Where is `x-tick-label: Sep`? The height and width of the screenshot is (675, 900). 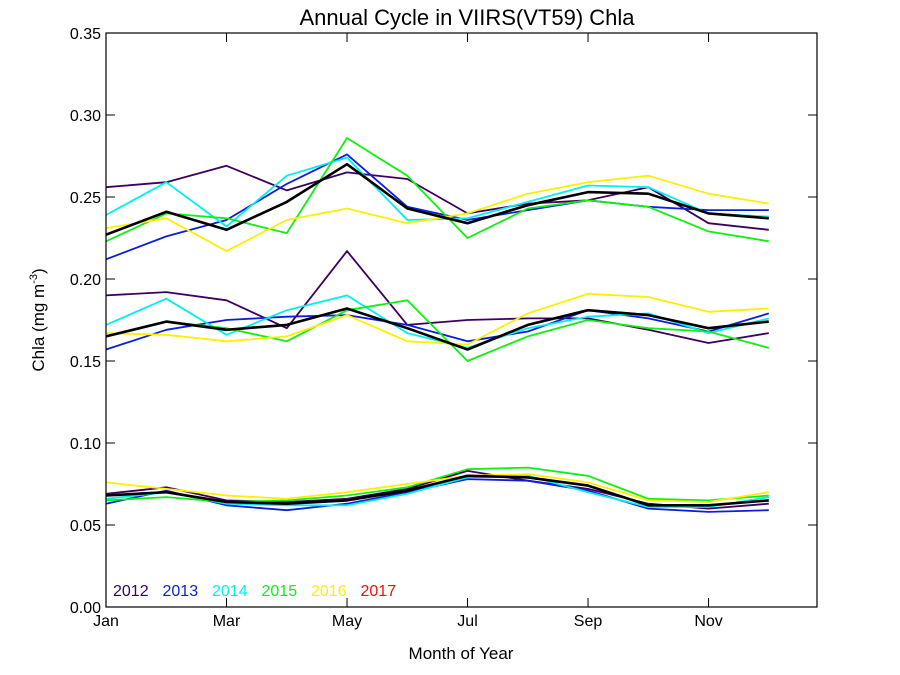
x-tick-label: Sep is located at coordinates (588, 621).